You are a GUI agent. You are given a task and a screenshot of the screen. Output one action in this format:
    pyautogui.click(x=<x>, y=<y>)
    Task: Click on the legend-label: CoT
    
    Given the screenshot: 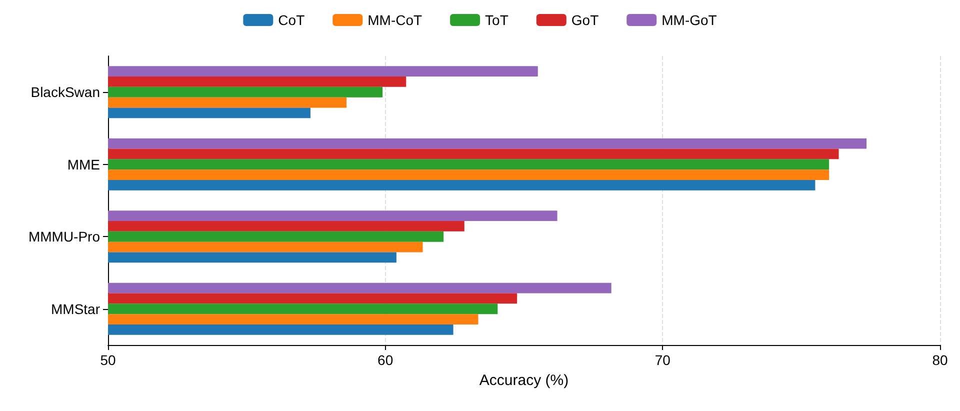 What is the action you would take?
    pyautogui.click(x=292, y=20)
    